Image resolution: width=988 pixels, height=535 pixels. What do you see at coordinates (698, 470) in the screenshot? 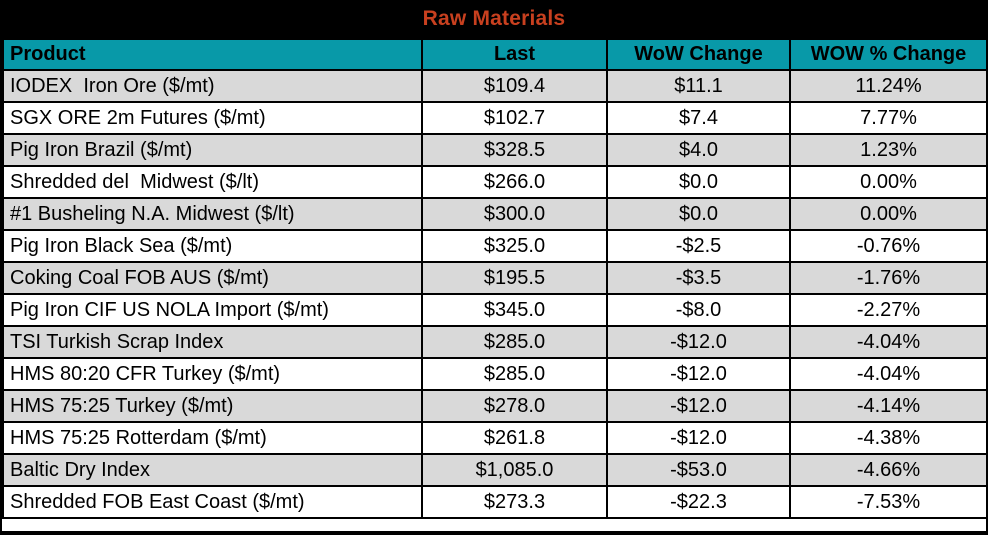
I see `wow-change-cell: -$53.0` at bounding box center [698, 470].